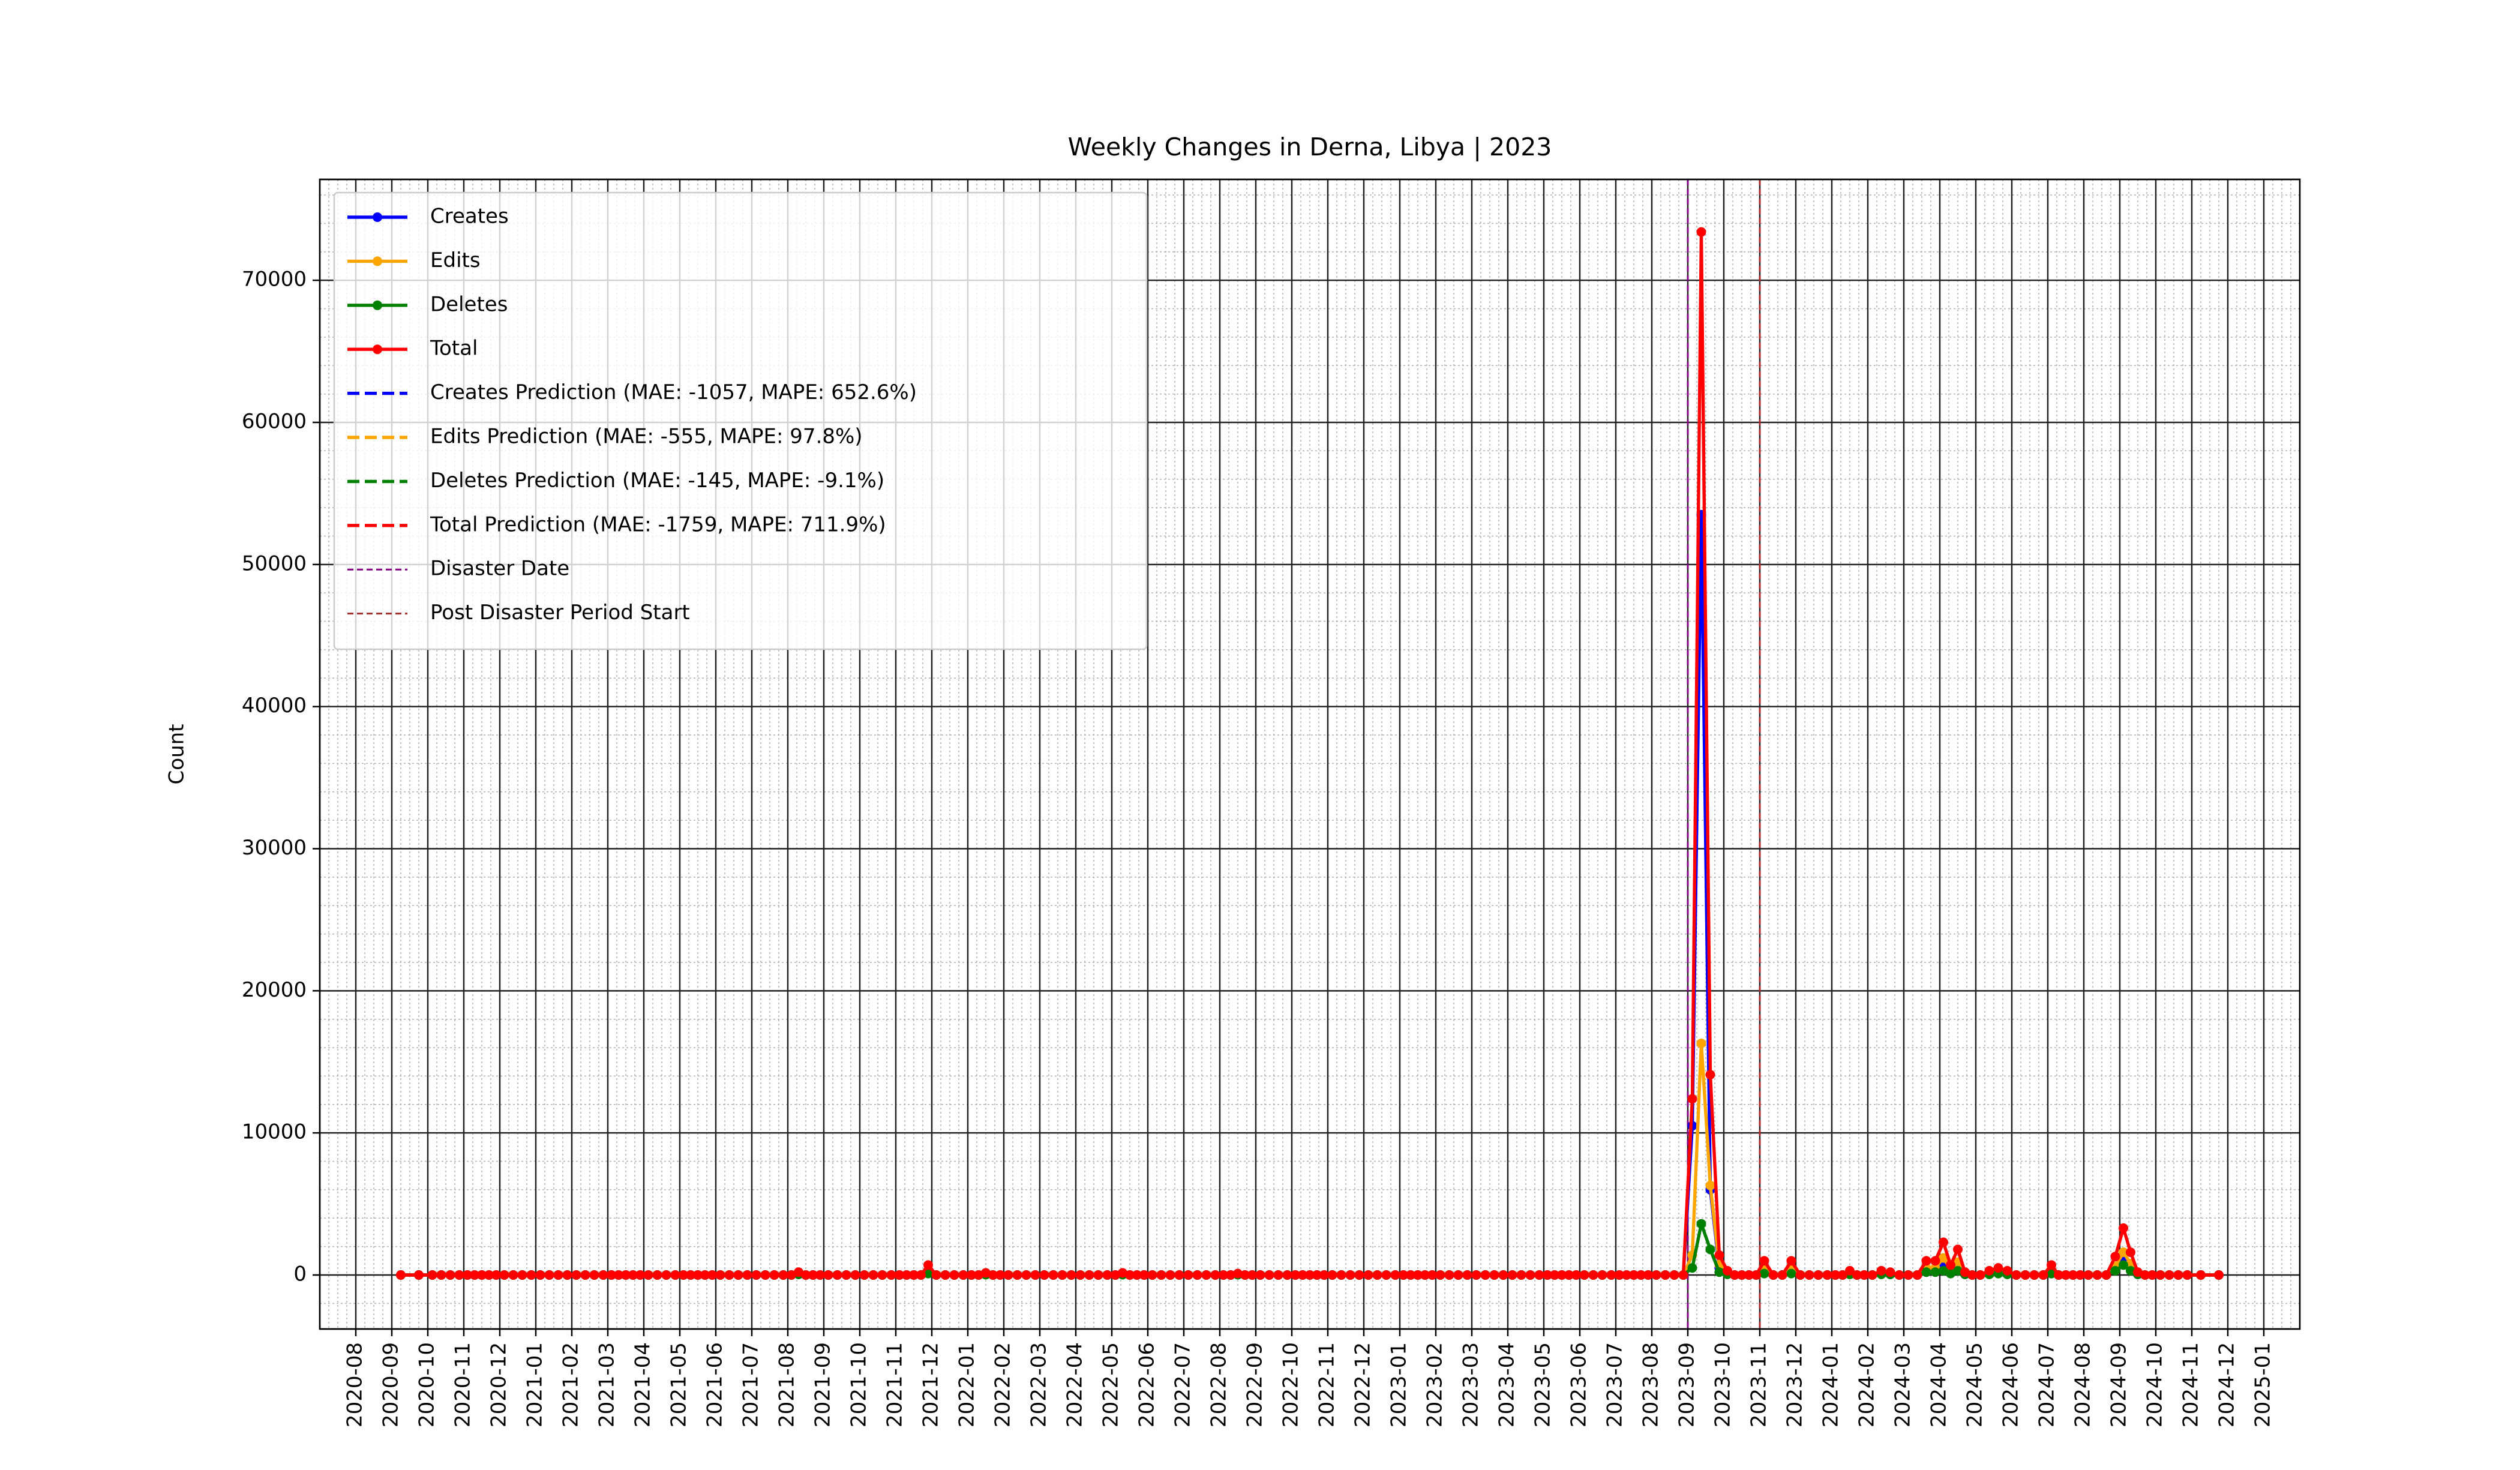  I want to click on y-tick-label: 70000, so click(274, 280).